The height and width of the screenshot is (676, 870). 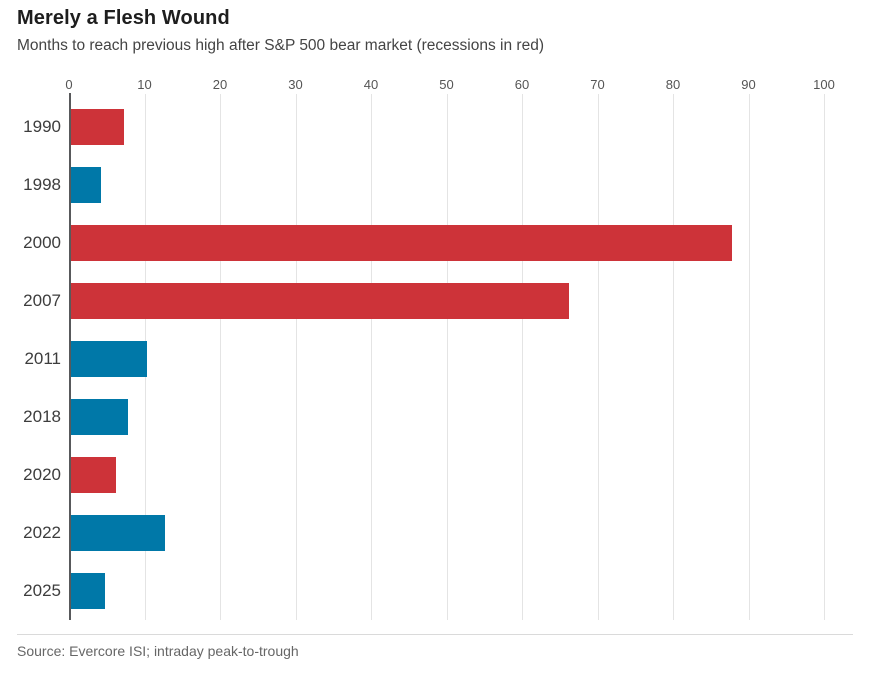 What do you see at coordinates (371, 84) in the screenshot?
I see `x-tick-label: 40` at bounding box center [371, 84].